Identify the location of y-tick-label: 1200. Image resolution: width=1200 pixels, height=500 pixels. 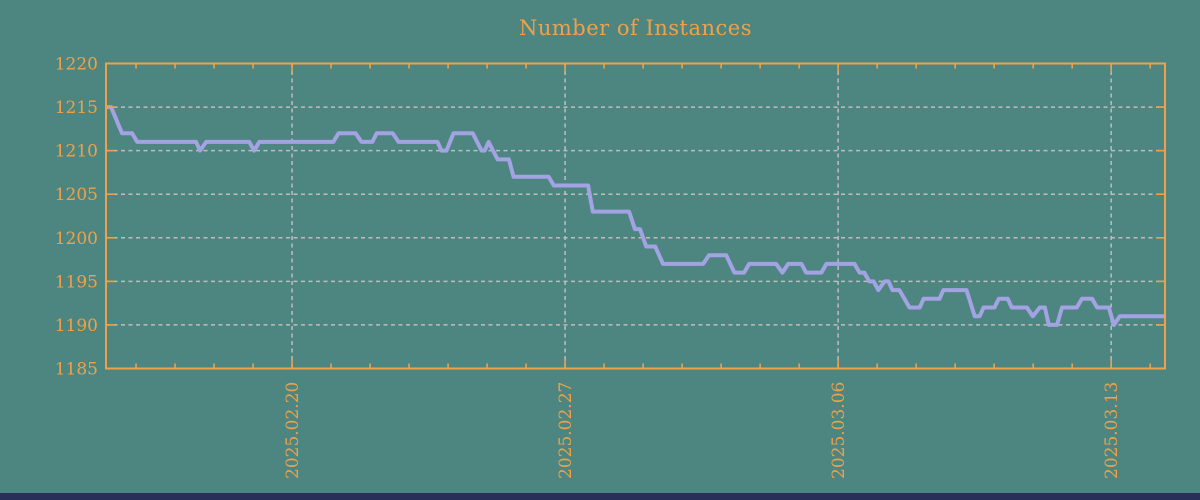
(76, 239).